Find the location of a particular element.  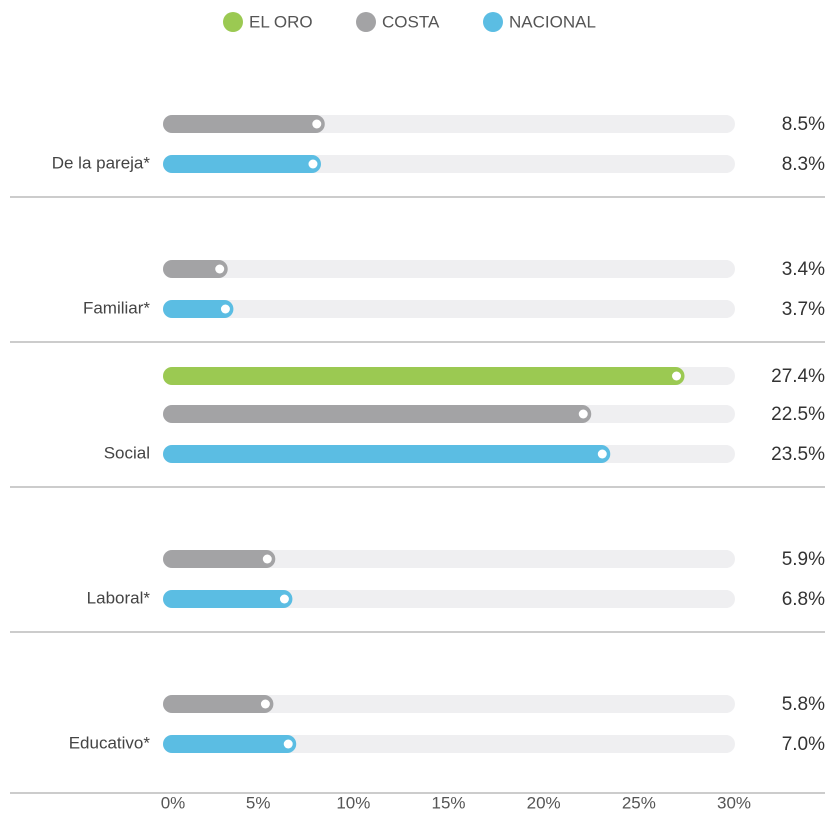

legend-label: NACIONAL is located at coordinates (552, 21).